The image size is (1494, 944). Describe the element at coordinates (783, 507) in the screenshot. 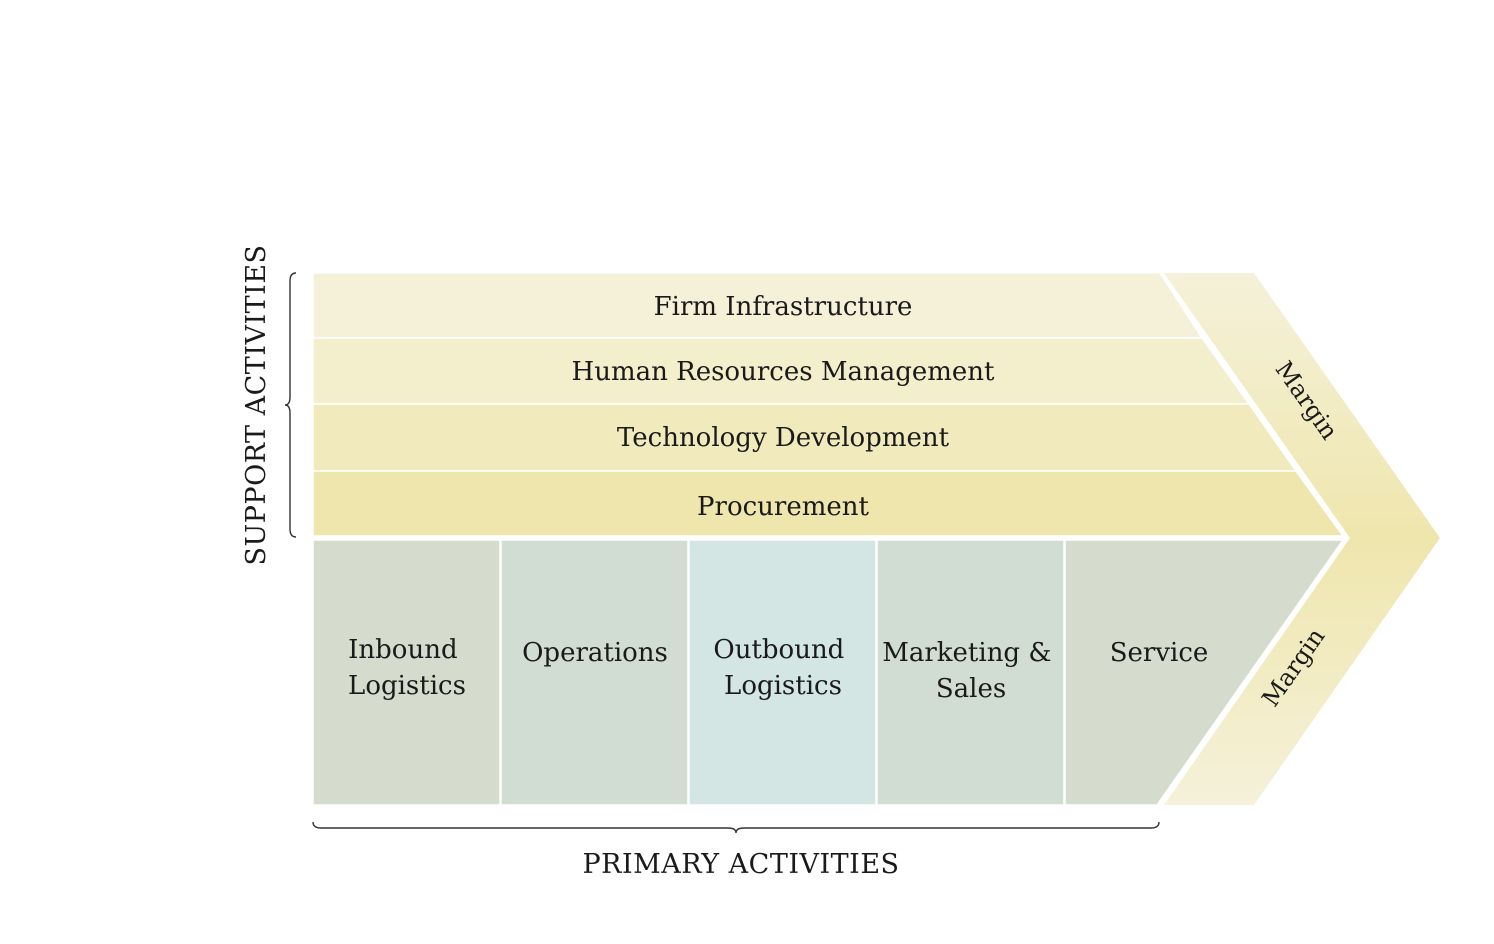

I see `support-row-label: Procurement` at that location.